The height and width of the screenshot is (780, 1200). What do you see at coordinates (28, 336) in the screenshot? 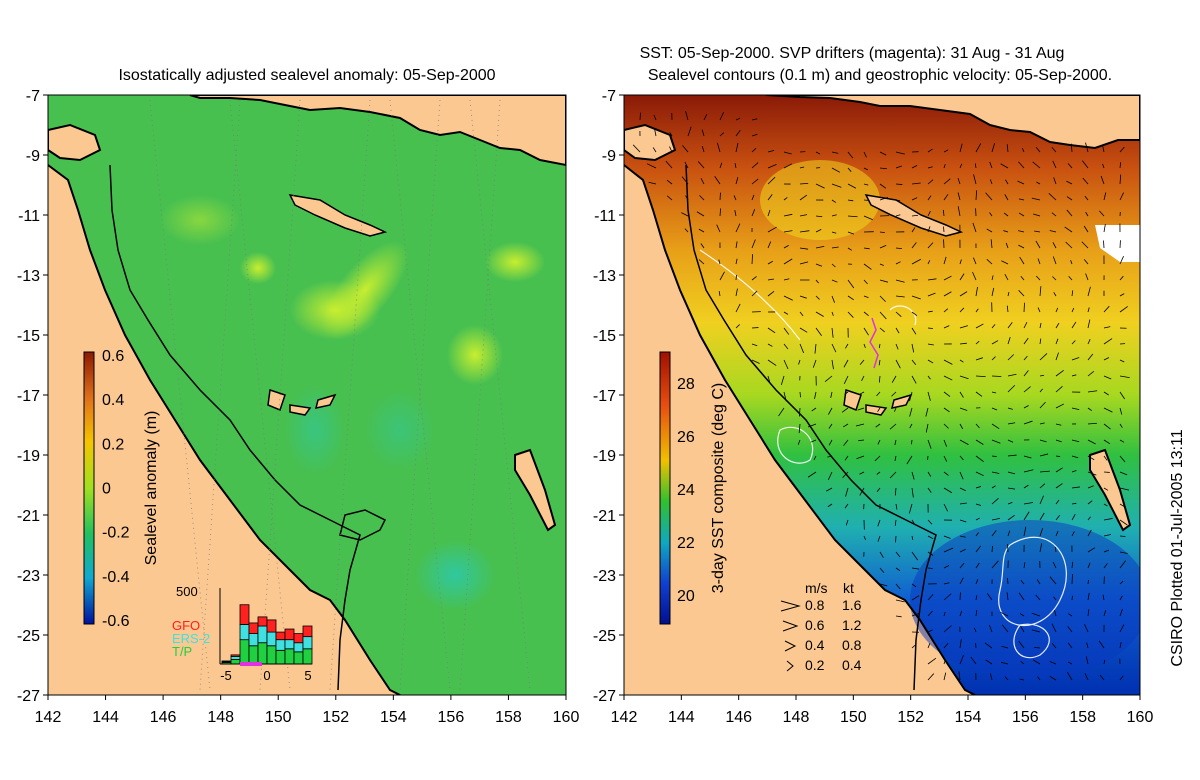
I see `left-lat-tick-label: -15` at bounding box center [28, 336].